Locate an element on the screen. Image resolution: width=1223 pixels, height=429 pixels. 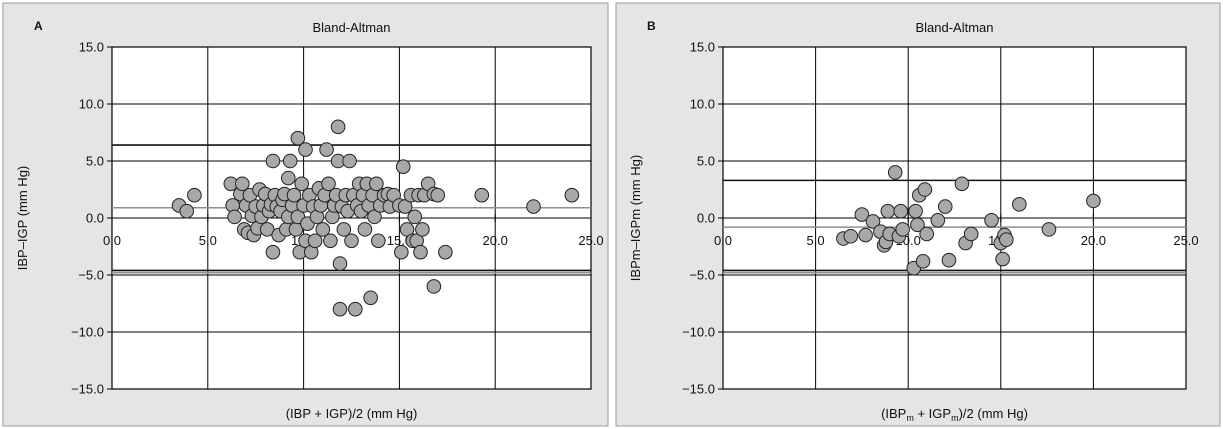
panel-label: B is located at coordinates (651, 26).